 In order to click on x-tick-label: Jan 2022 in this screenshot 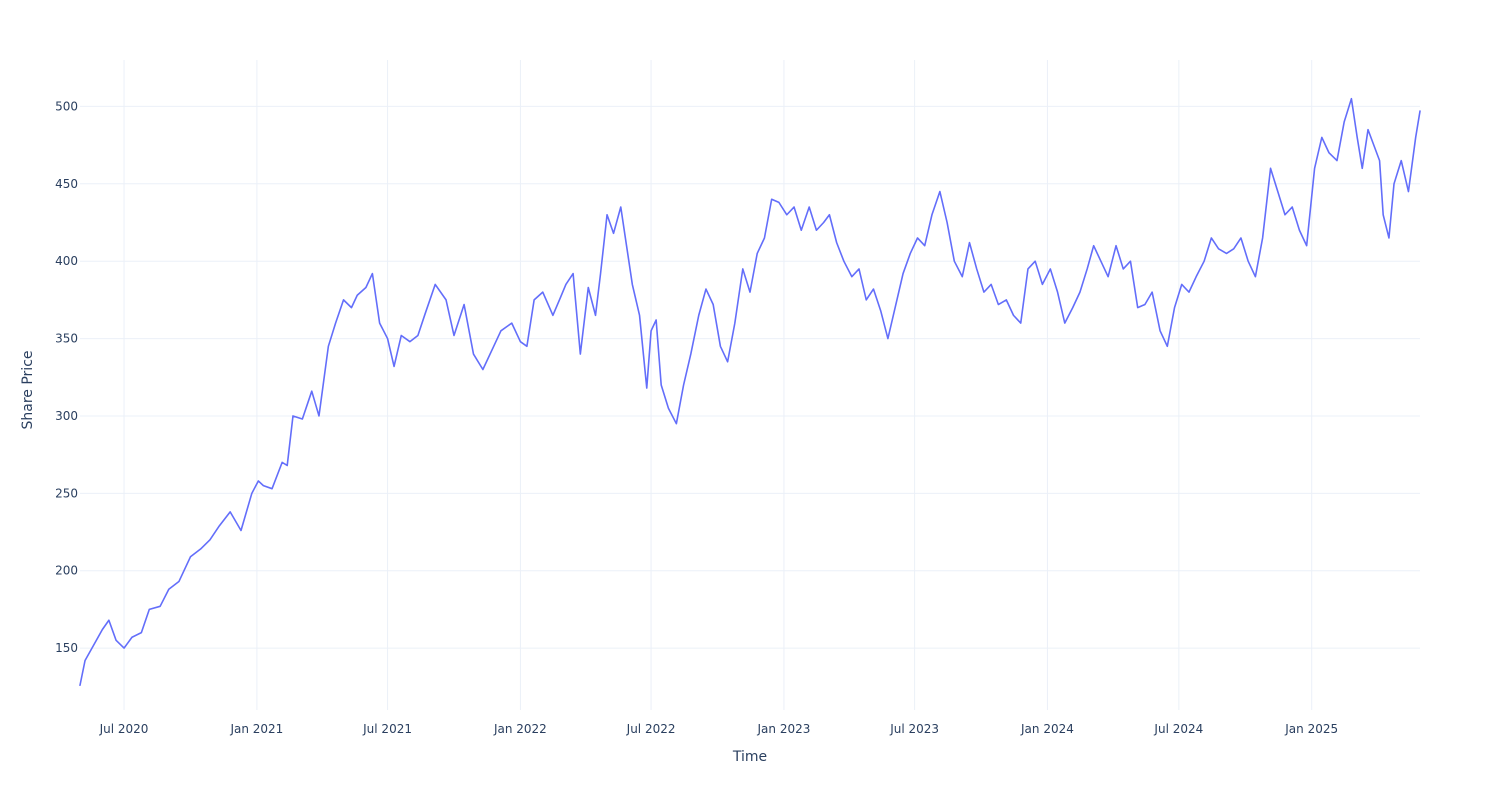, I will do `click(520, 729)`.